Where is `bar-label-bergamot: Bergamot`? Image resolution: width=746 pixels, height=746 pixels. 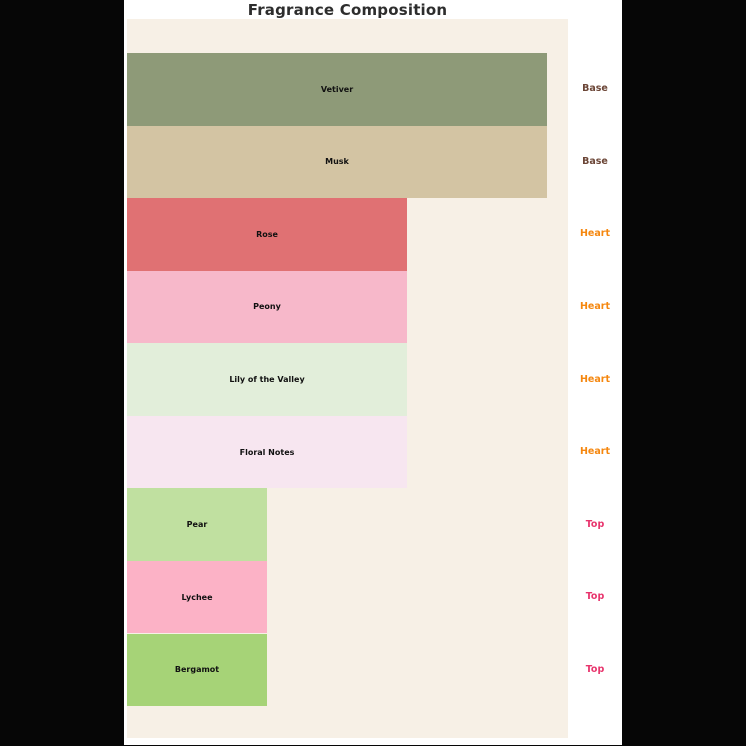
bar-label-bergamot: Bergamot is located at coordinates (197, 670).